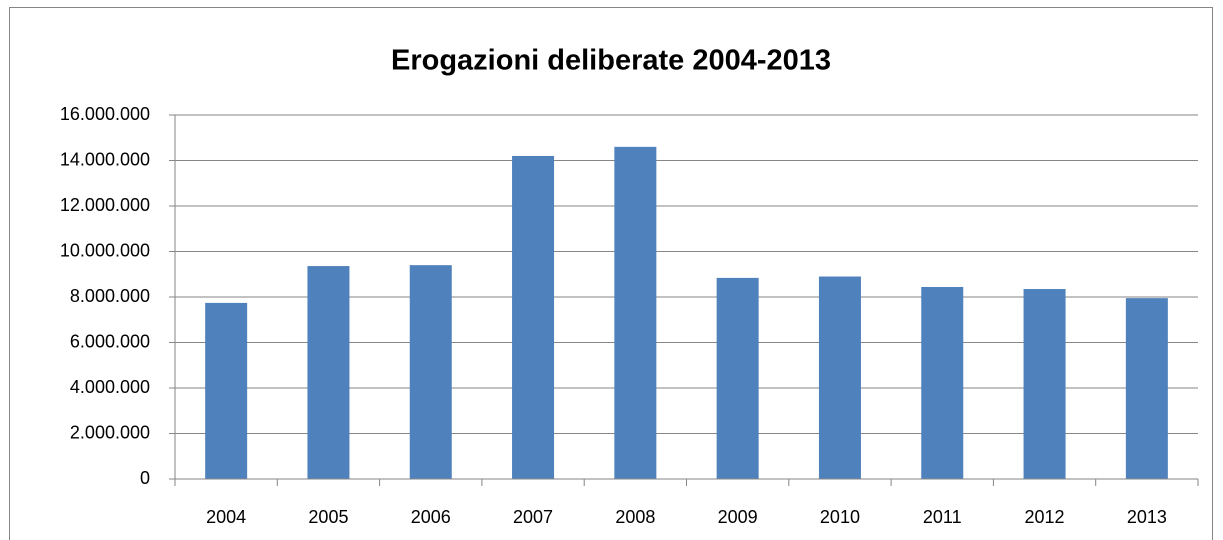 The height and width of the screenshot is (540, 1223). What do you see at coordinates (110, 387) in the screenshot?
I see `y-tick-label: 4.000.000` at bounding box center [110, 387].